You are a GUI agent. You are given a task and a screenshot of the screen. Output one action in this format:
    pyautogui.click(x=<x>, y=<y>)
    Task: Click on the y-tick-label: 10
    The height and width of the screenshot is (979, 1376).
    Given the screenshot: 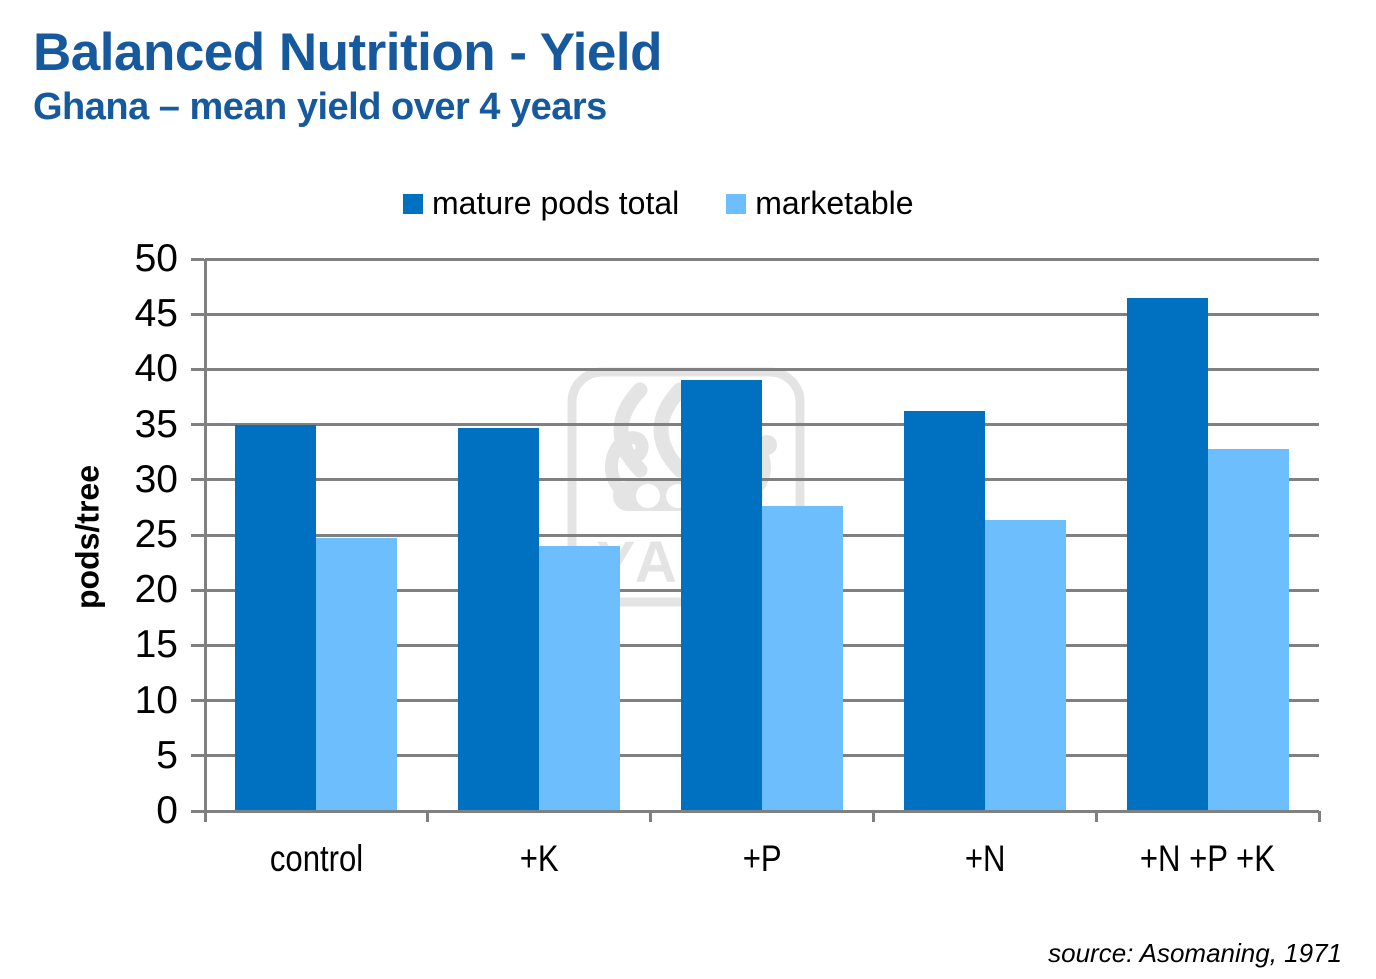 What is the action you would take?
    pyautogui.click(x=156, y=700)
    